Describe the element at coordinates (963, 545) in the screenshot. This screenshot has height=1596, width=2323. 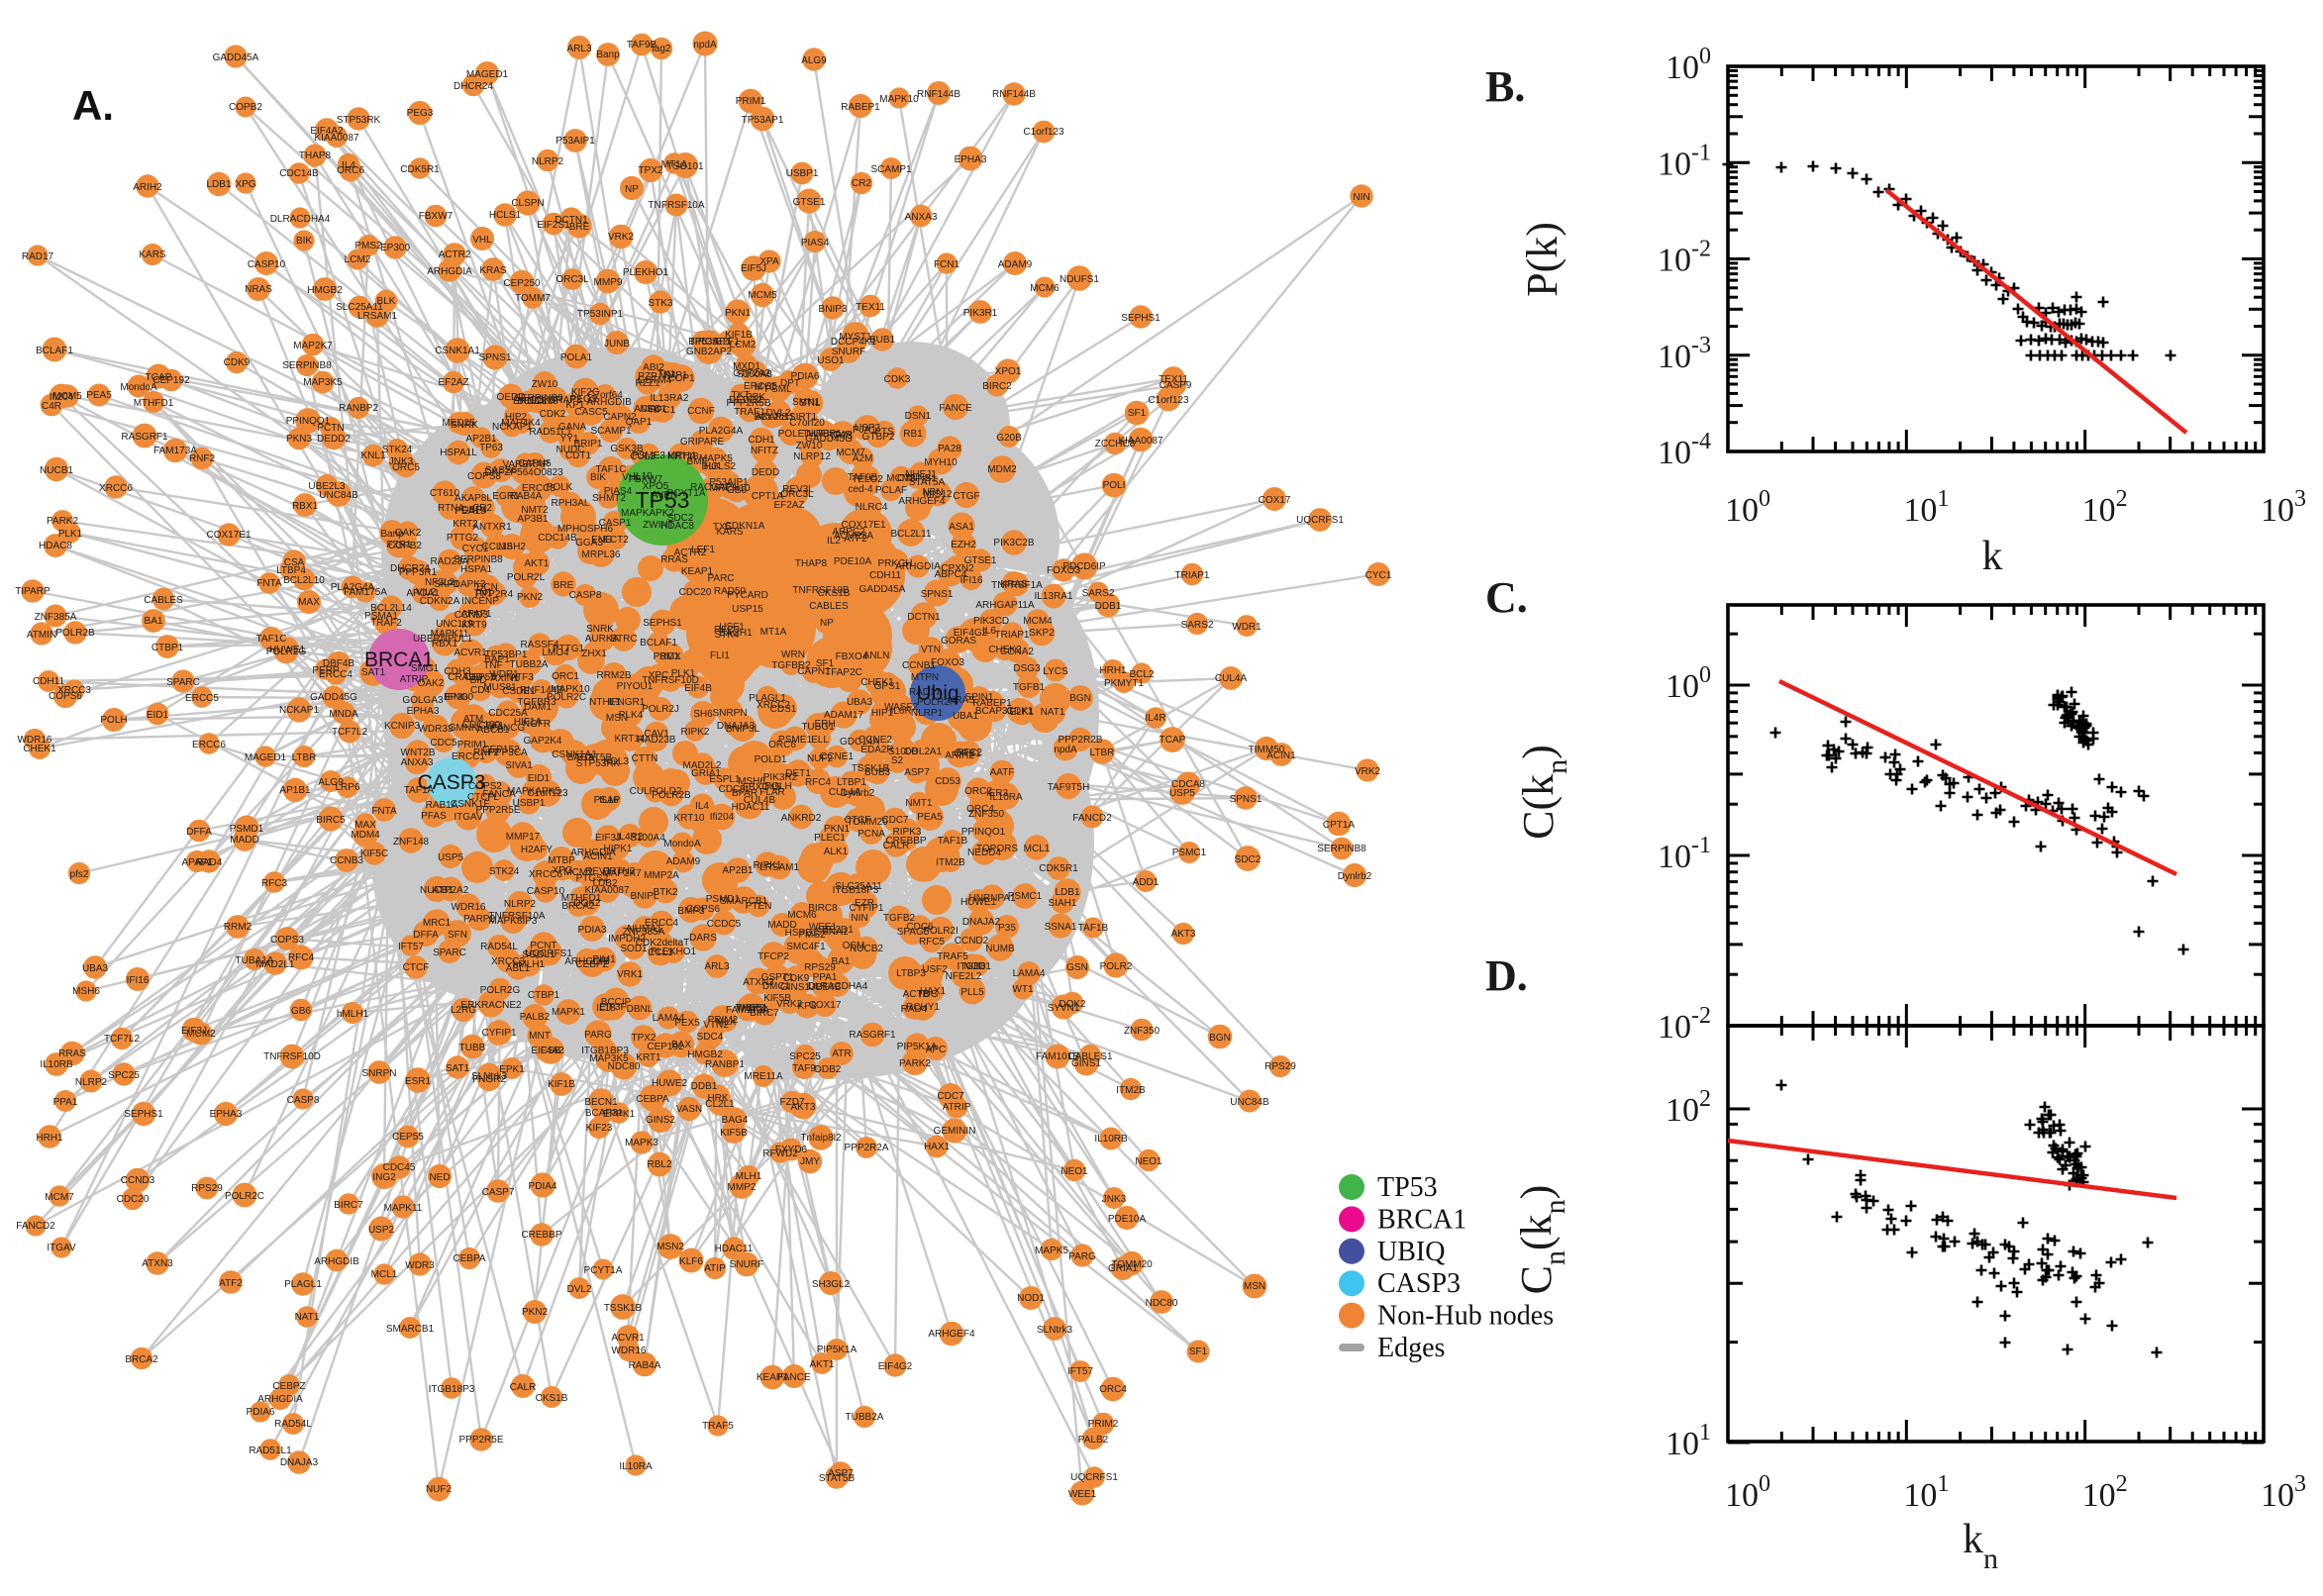
I see `svg-text: EZH2` at that location.